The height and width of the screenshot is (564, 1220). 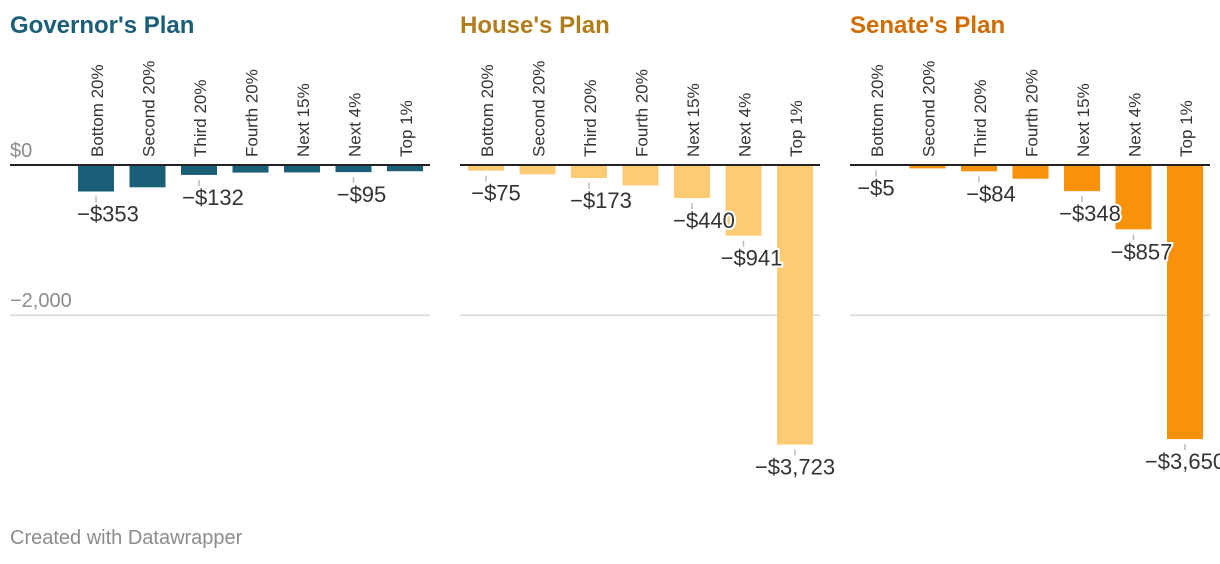 What do you see at coordinates (875, 187) in the screenshot?
I see `data-label: −$5` at bounding box center [875, 187].